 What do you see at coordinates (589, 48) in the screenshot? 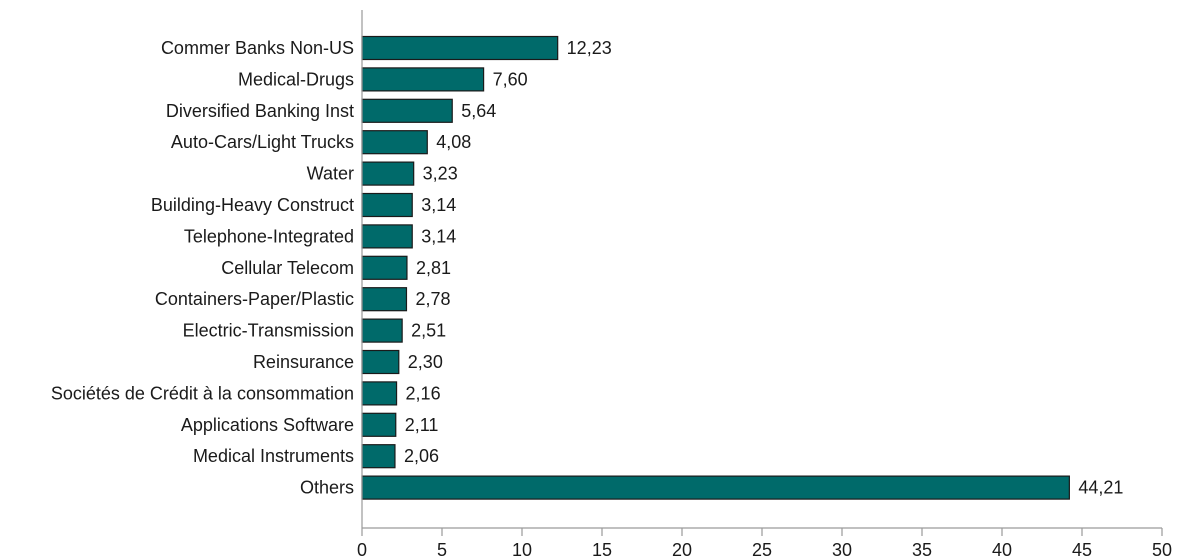
I see `value-label: 12,23` at bounding box center [589, 48].